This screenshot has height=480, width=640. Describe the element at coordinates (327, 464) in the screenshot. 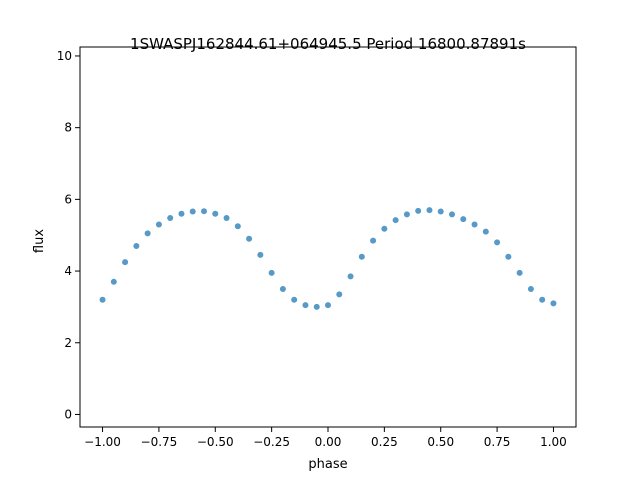

I see `x-axis-label: phase` at that location.